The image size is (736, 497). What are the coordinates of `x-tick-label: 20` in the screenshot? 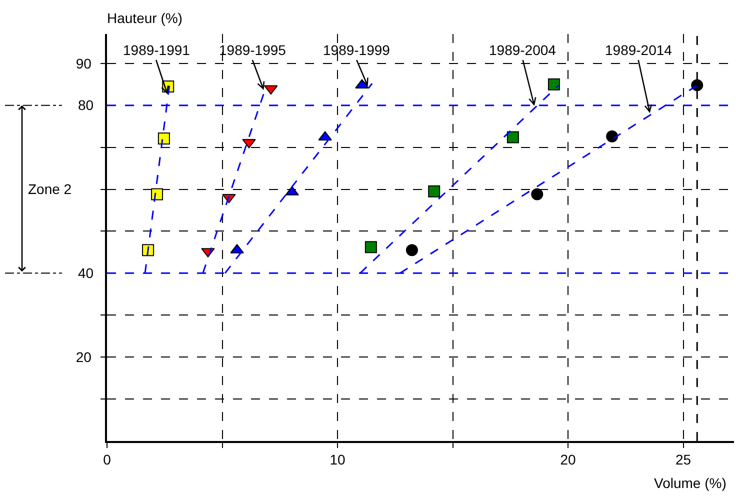 It's located at (568, 460).